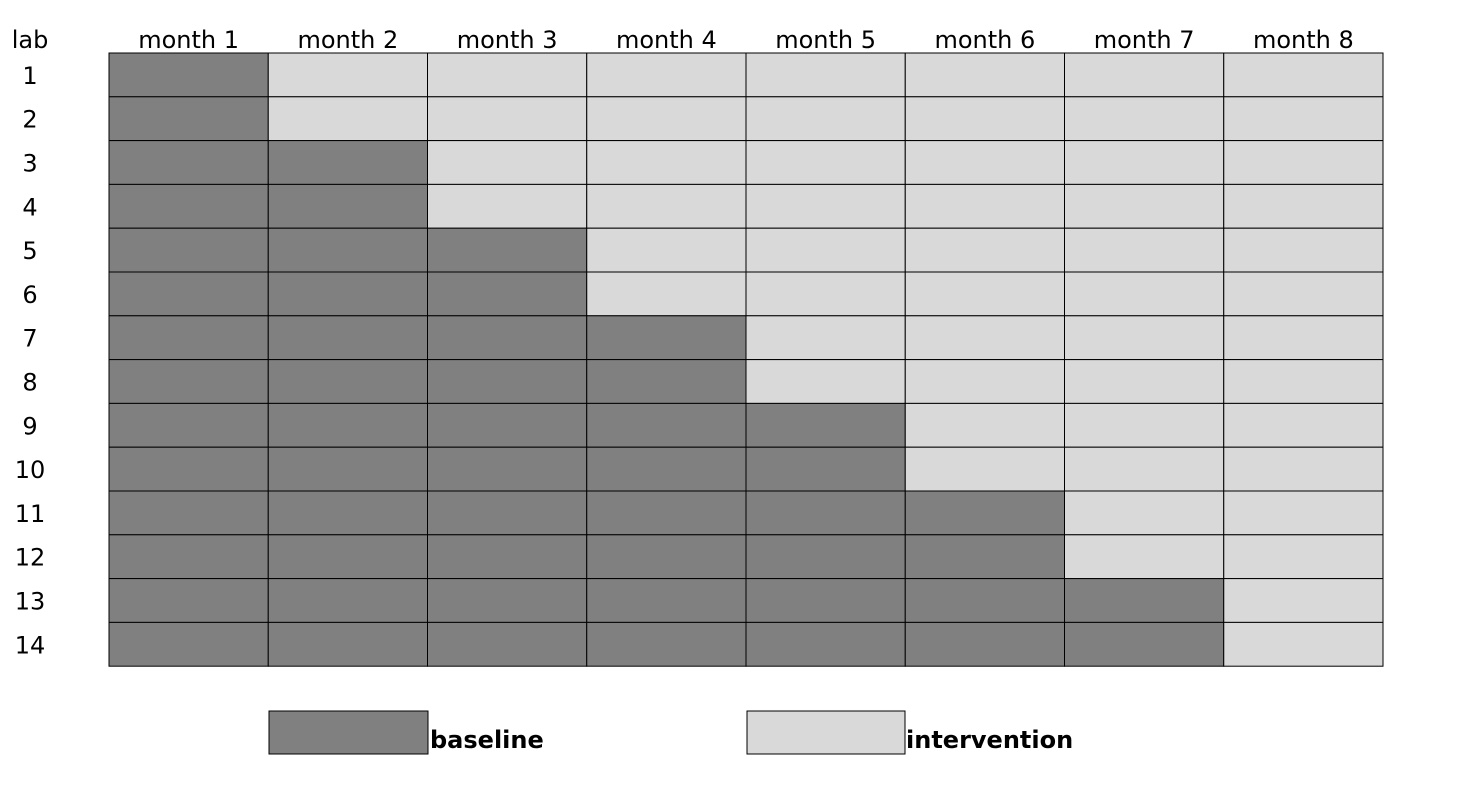 This screenshot has height=800, width=1457. I want to click on baseline-cell-lab2-month1, so click(188, 119).